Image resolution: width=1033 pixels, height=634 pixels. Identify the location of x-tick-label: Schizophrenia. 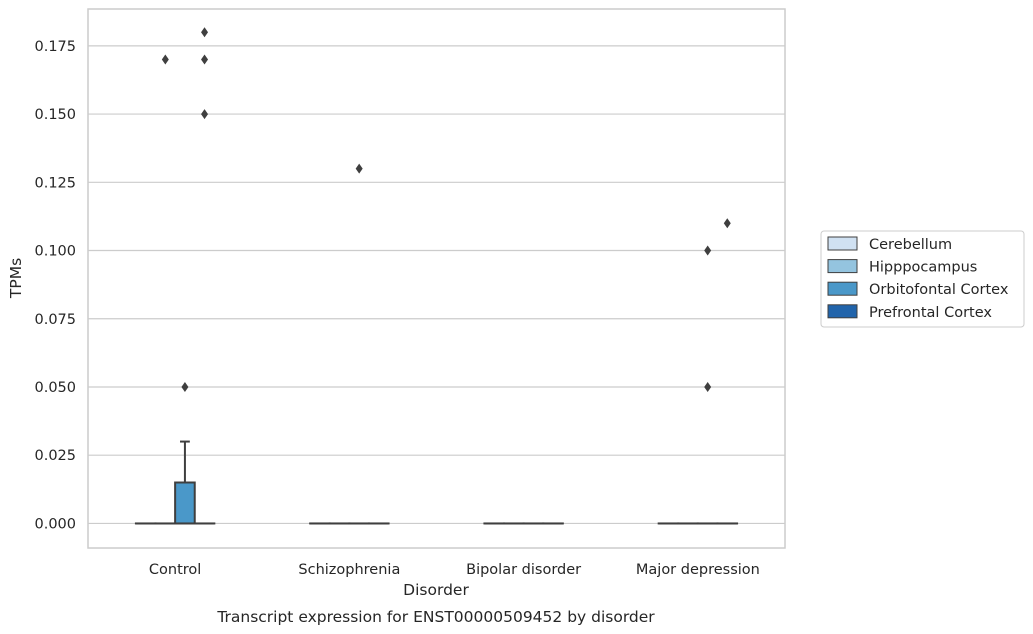
(349, 570).